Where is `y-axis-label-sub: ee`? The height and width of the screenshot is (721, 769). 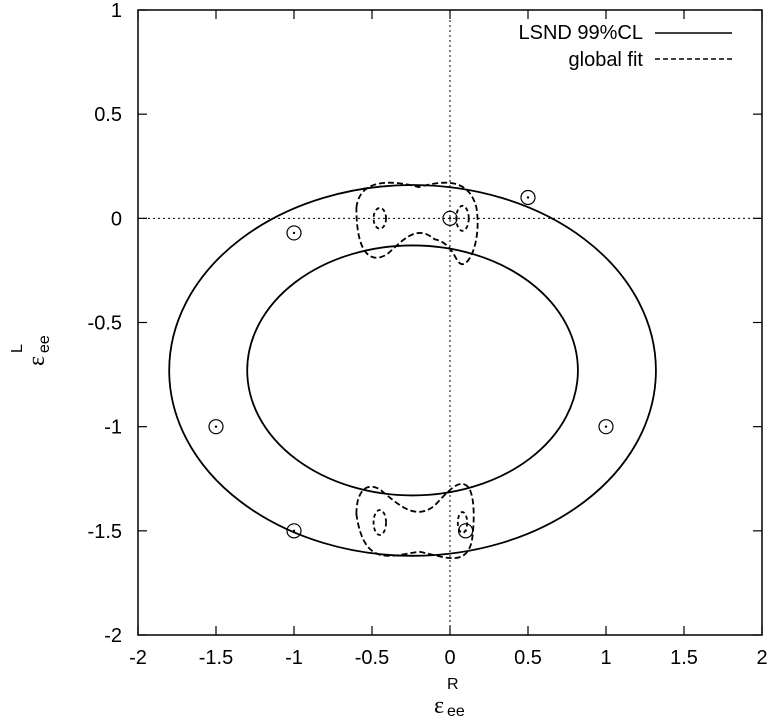 y-axis-label-sub: ee is located at coordinates (44, 344).